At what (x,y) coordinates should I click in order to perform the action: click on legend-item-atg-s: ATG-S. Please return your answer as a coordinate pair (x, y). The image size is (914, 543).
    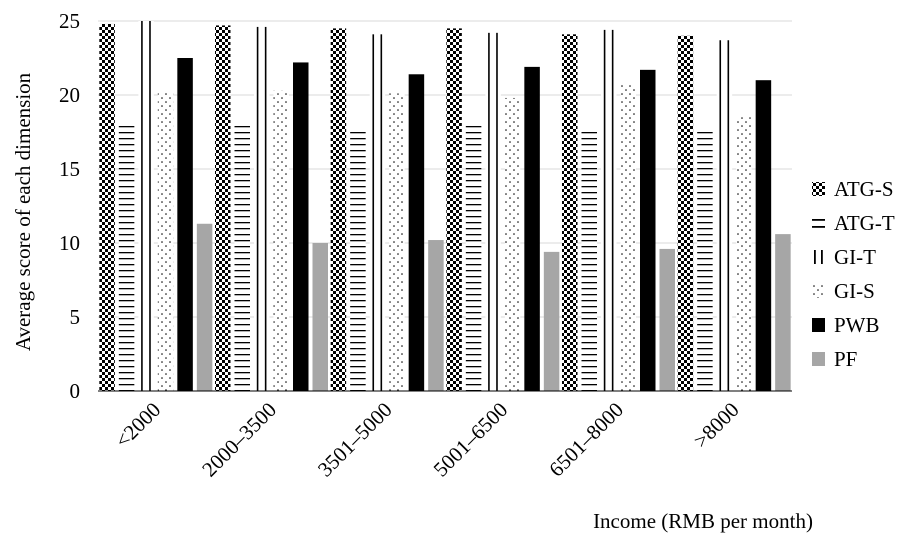
    Looking at the image, I should click on (853, 189).